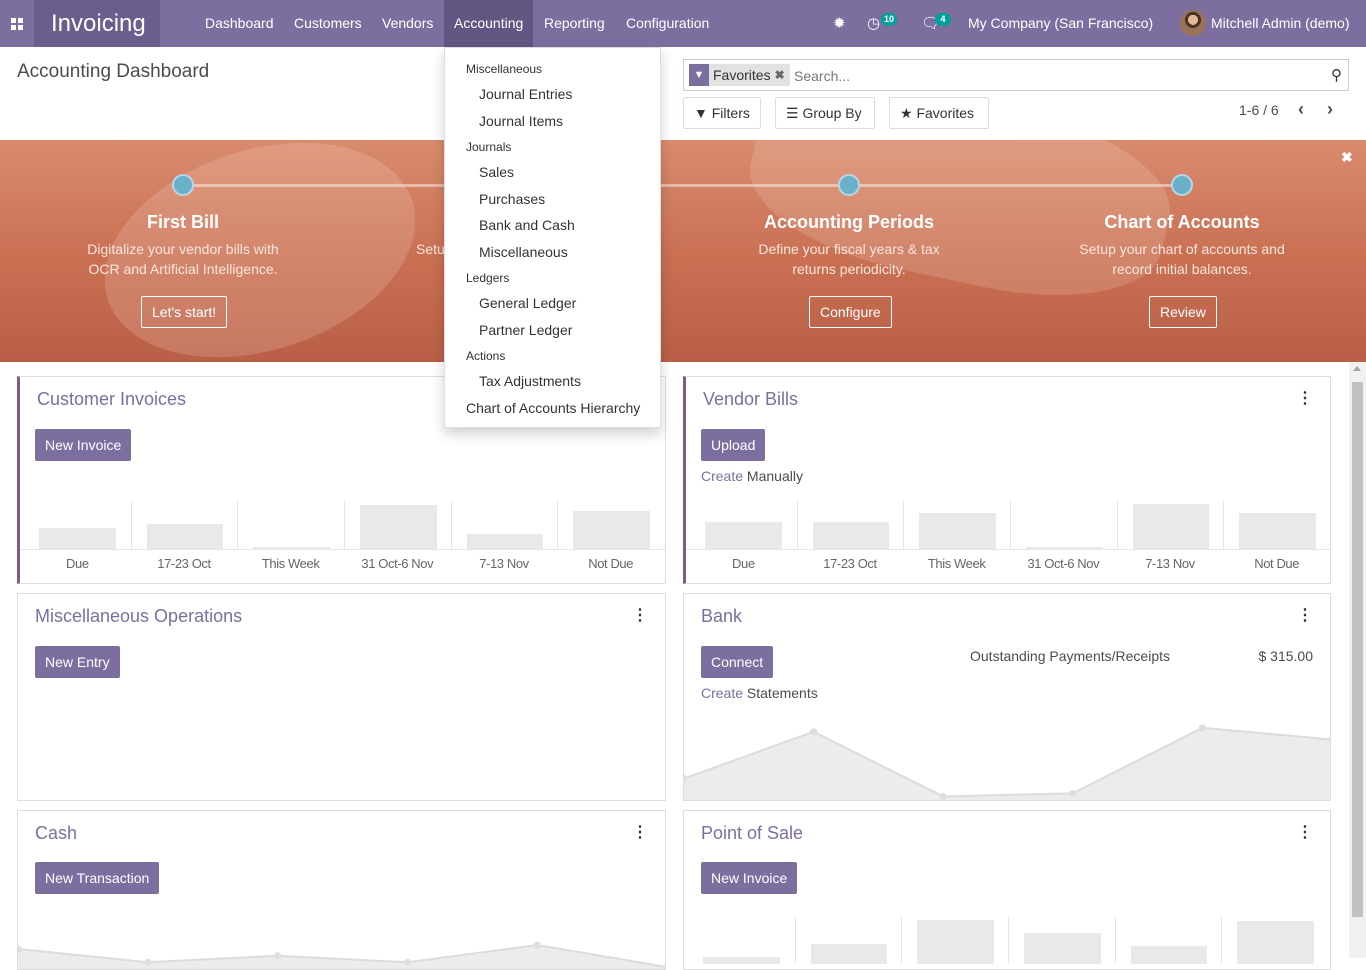  What do you see at coordinates (138, 616) in the screenshot?
I see `card-title: Miscellaneous Operations` at bounding box center [138, 616].